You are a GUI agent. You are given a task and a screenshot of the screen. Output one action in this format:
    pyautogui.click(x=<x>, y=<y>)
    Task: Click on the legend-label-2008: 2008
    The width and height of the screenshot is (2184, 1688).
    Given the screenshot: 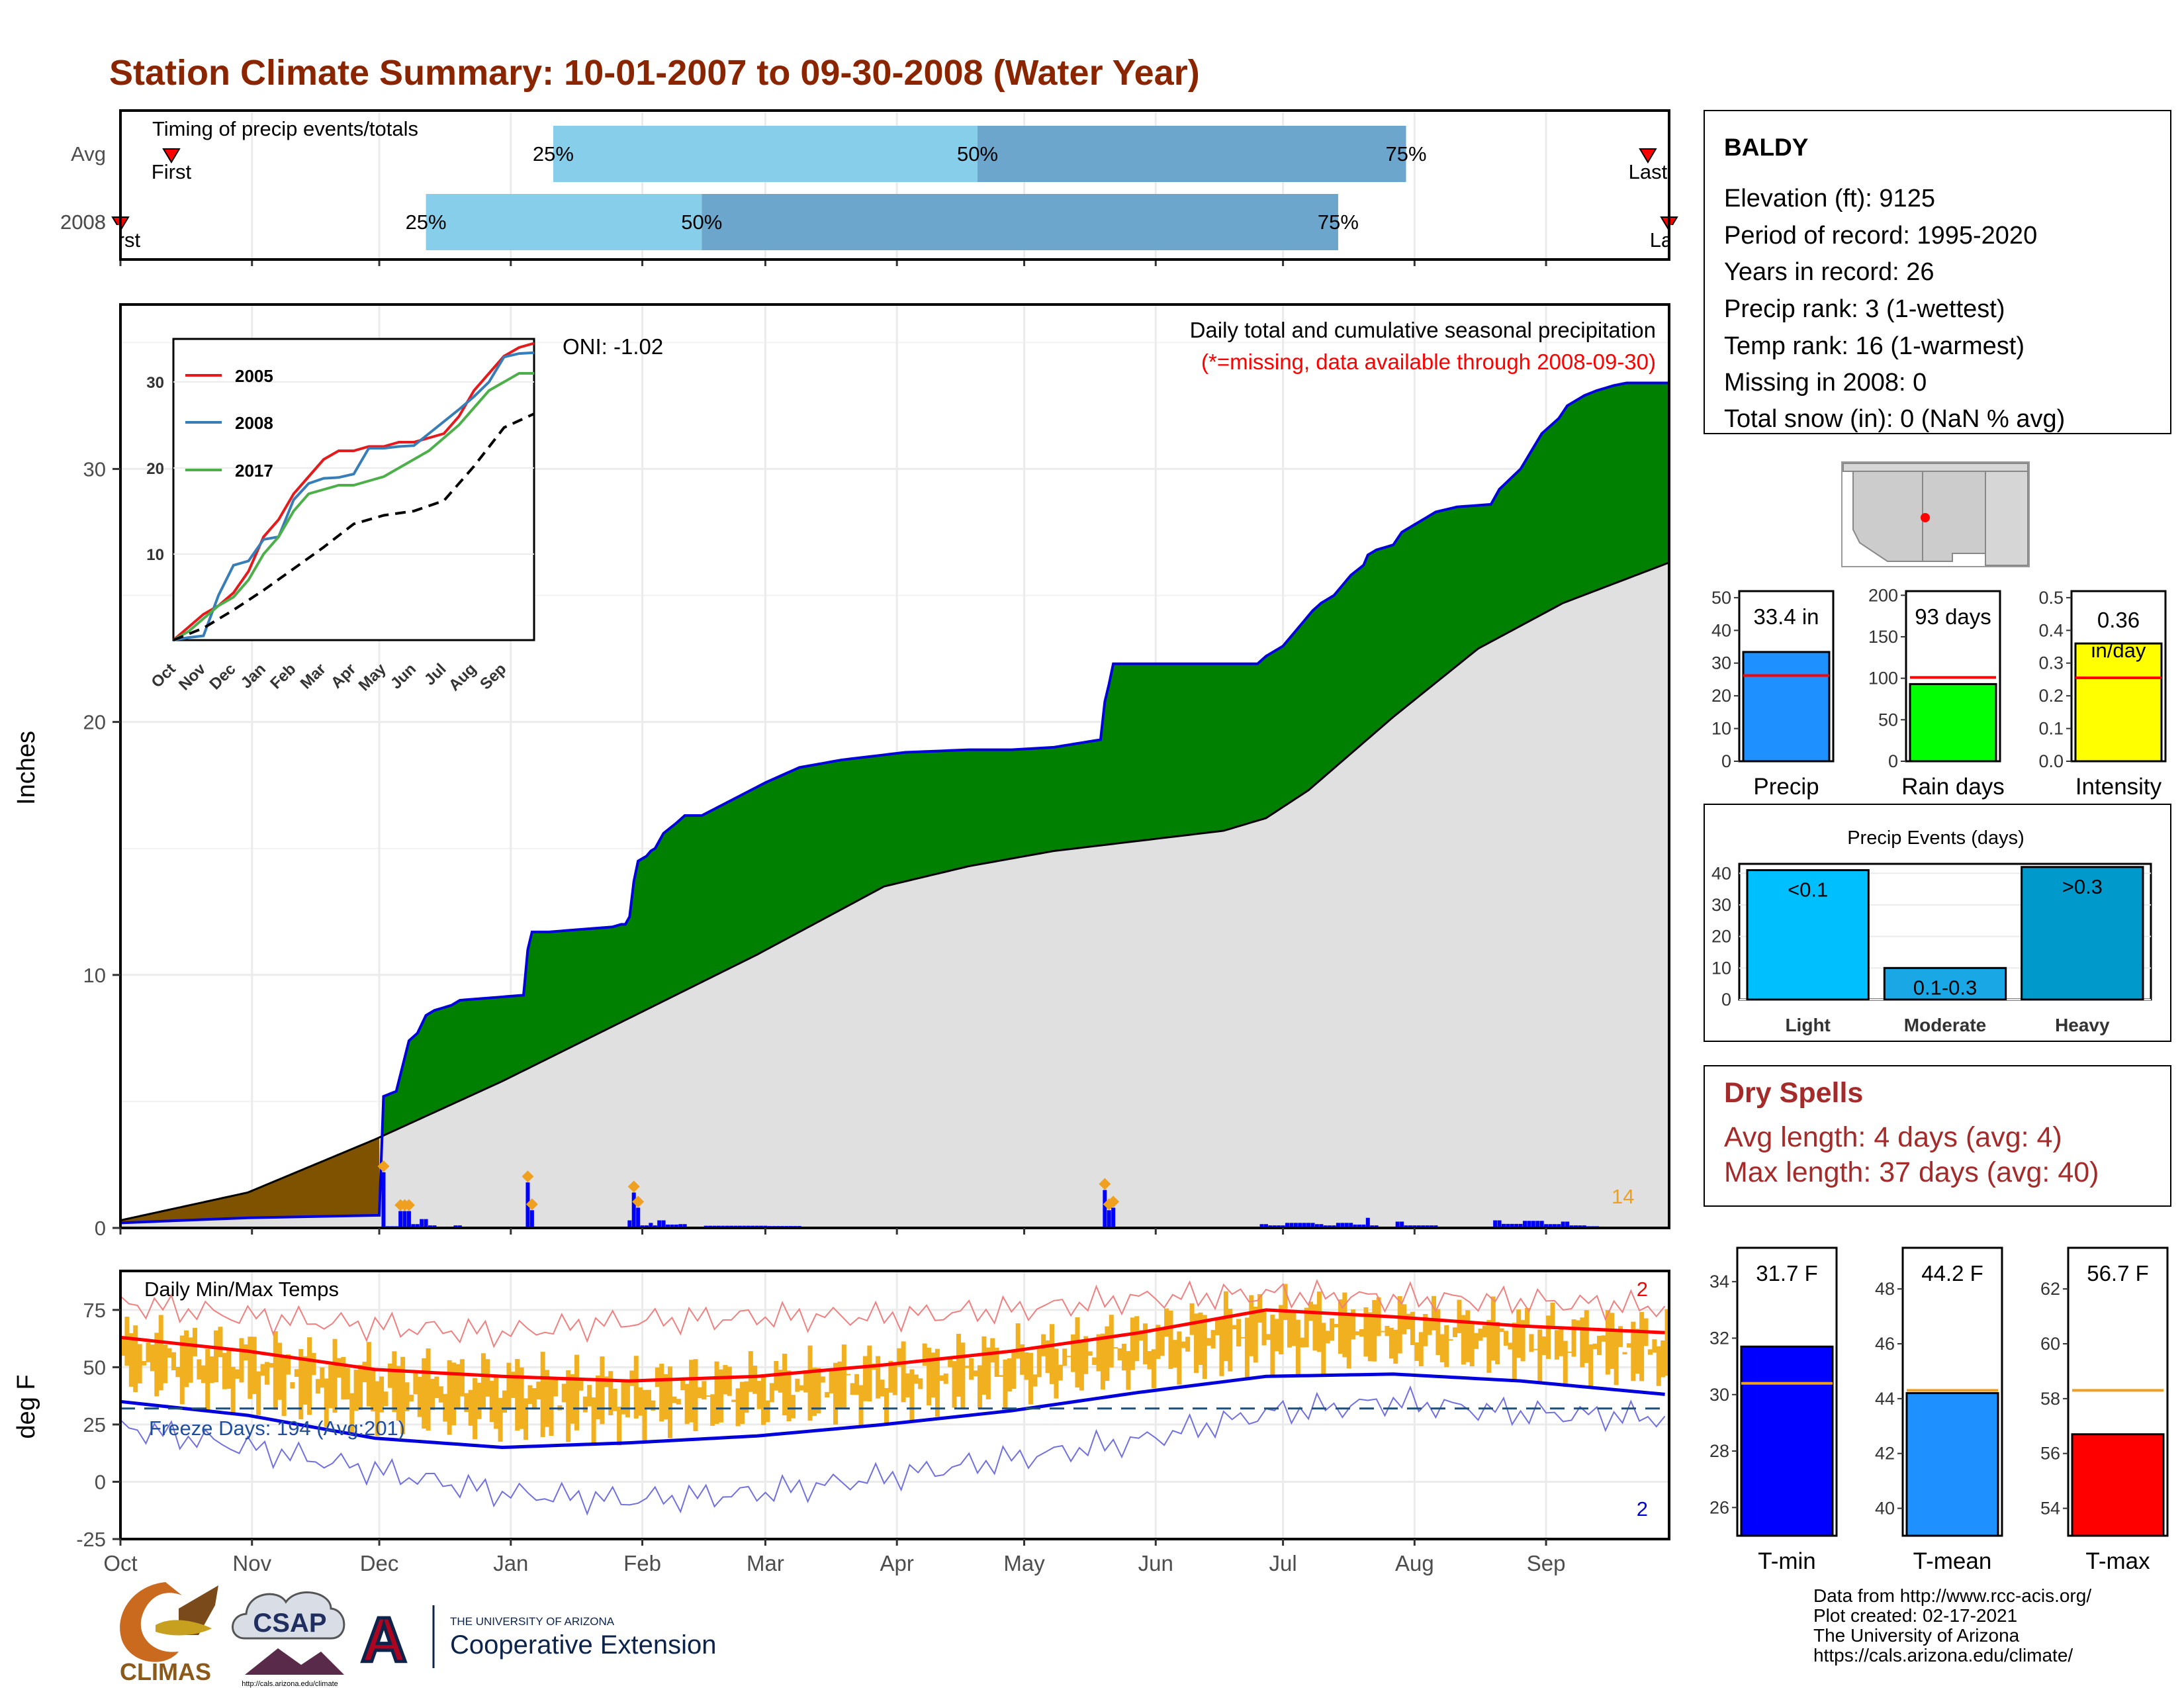 What is the action you would take?
    pyautogui.click(x=254, y=423)
    